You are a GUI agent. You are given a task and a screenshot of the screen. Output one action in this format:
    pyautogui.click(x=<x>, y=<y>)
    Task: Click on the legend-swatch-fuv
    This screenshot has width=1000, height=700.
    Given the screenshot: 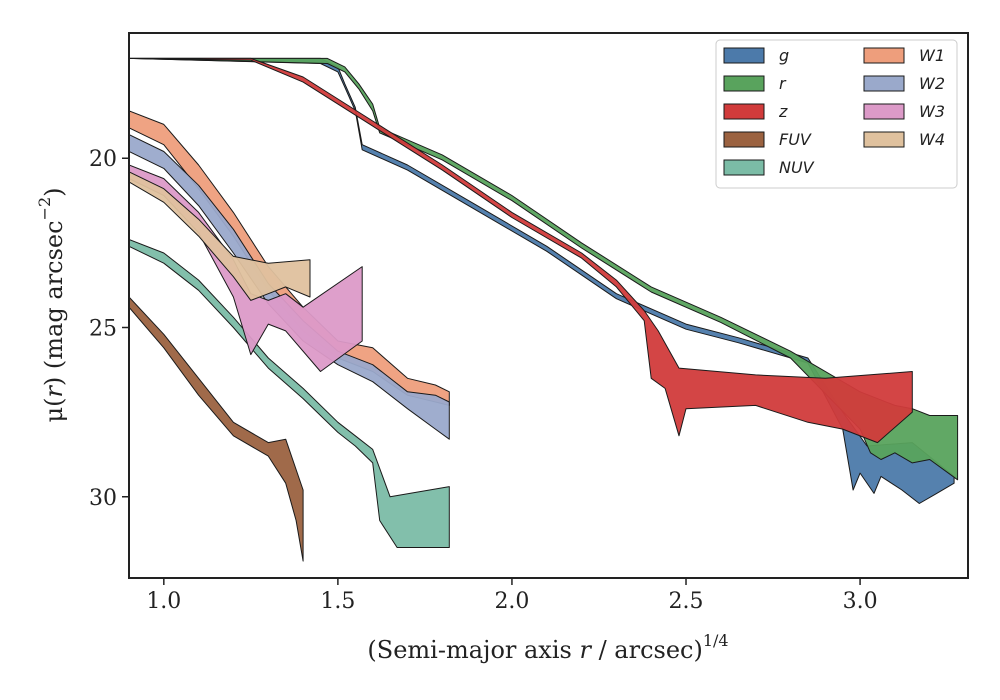 What is the action you would take?
    pyautogui.click(x=744, y=139)
    